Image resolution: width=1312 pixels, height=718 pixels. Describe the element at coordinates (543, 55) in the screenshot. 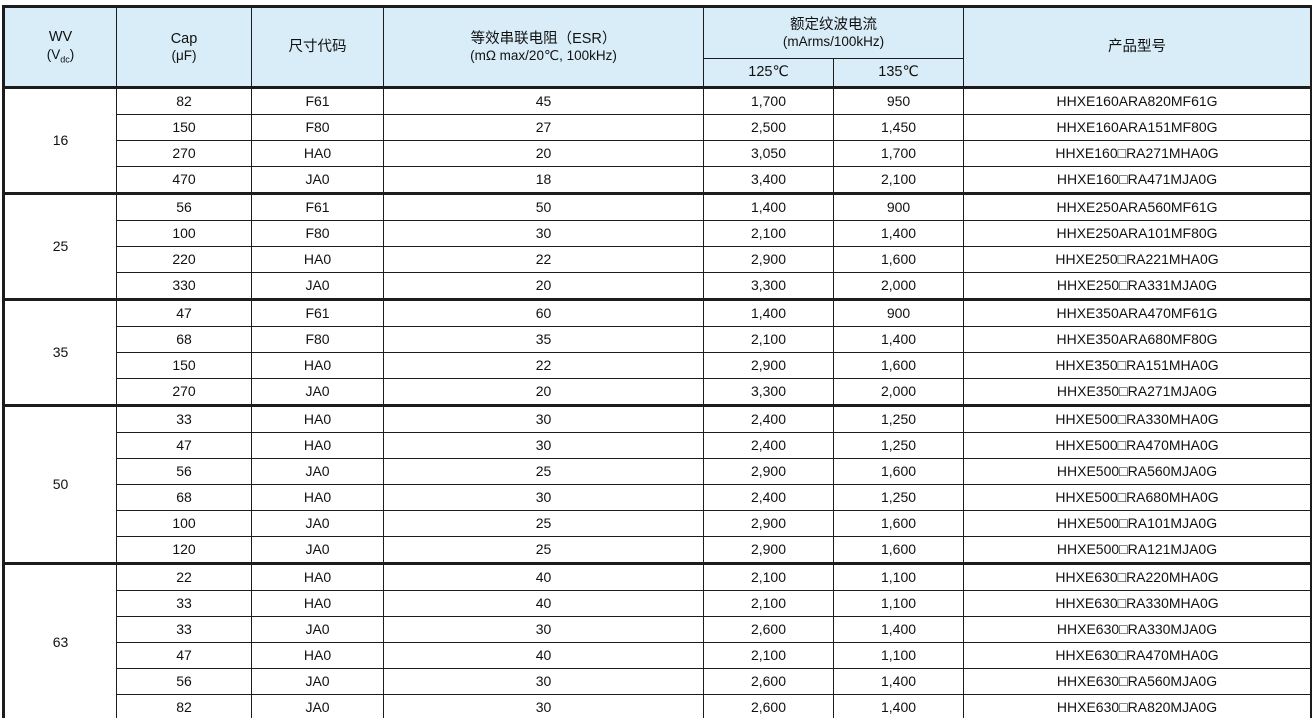

I see `header-esr-conditions: (mΩ max/20℃, 100kHz)` at that location.